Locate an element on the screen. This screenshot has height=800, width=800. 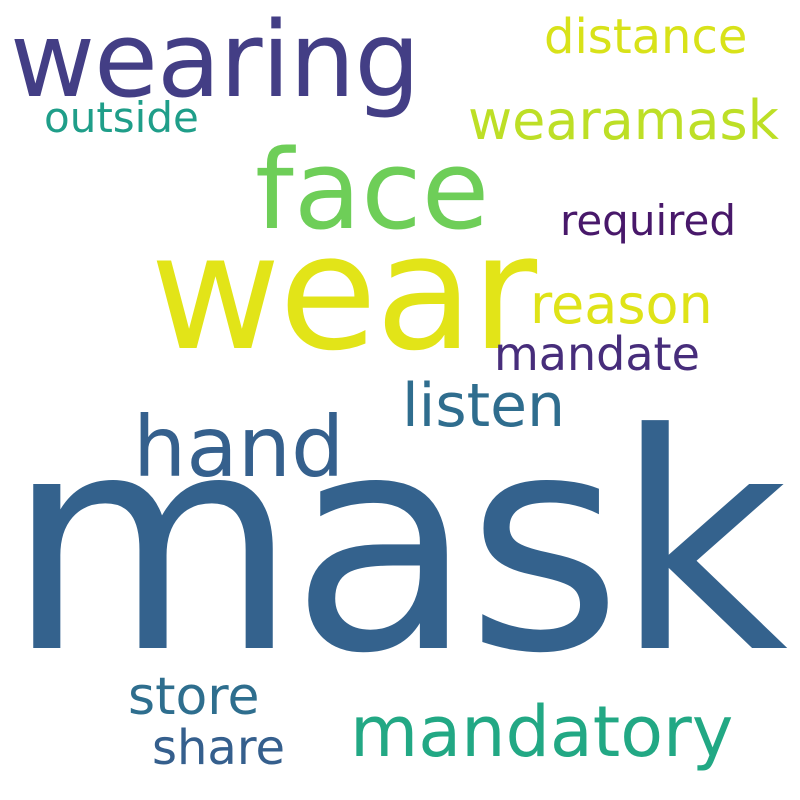
word-hand: hand is located at coordinates (239, 447).